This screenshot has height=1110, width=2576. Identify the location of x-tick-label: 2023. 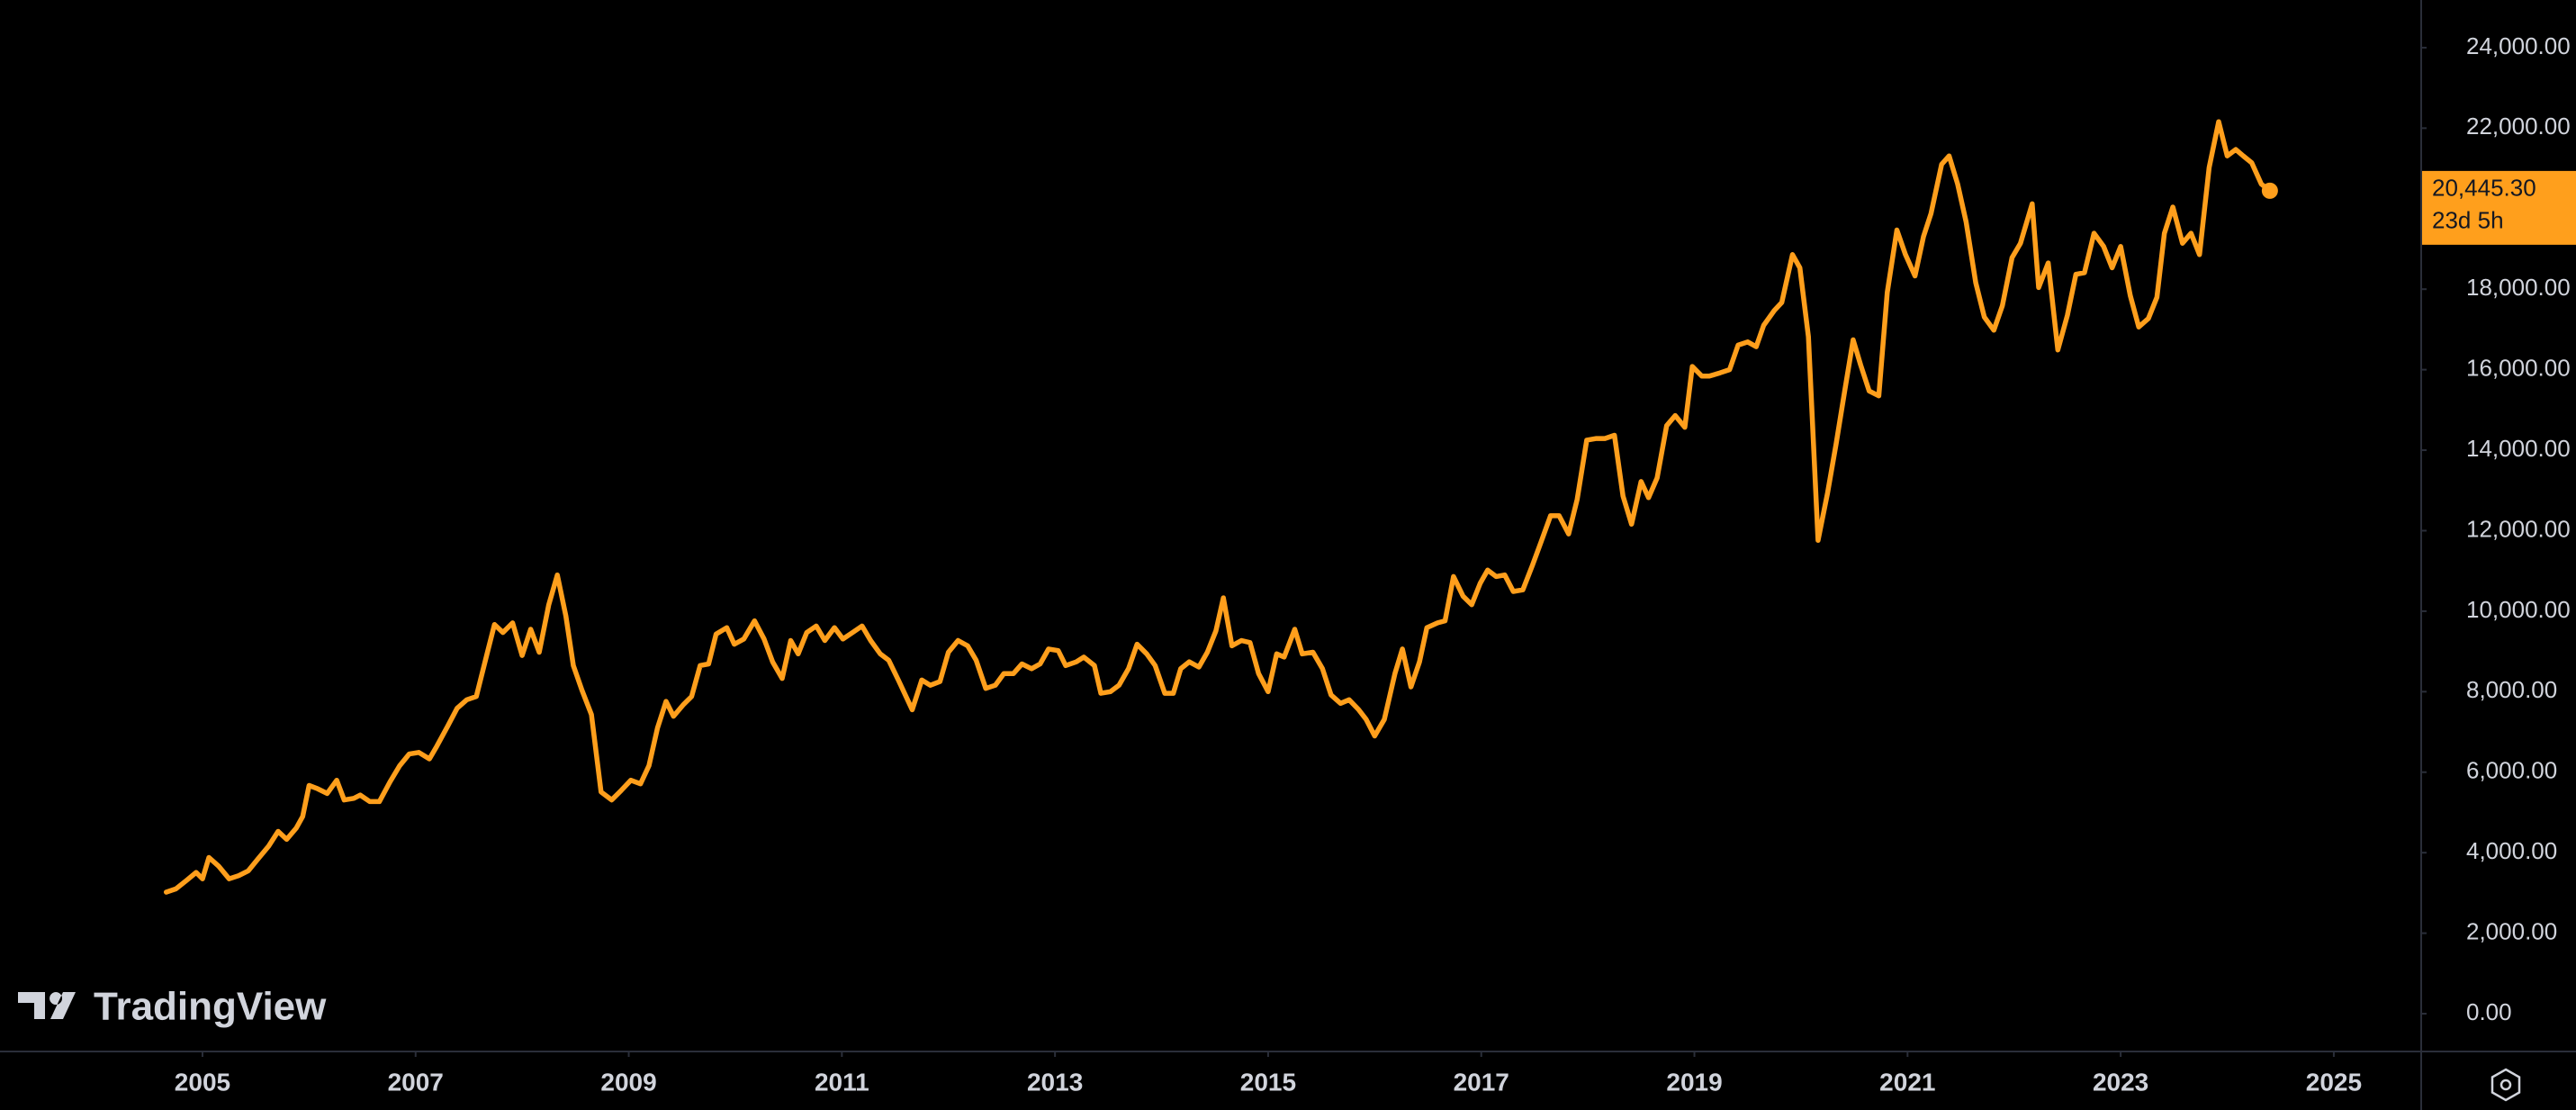
(2120, 1082).